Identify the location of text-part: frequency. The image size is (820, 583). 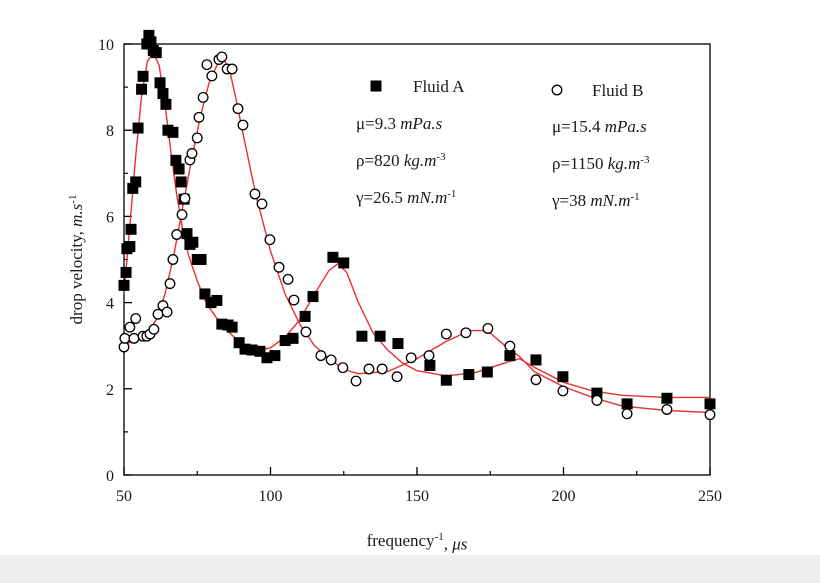
(401, 540).